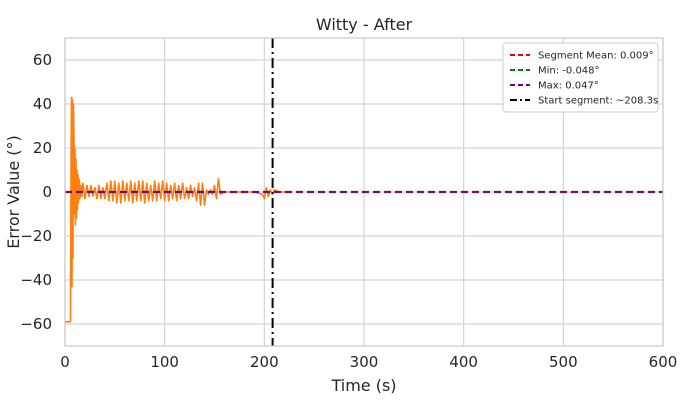  What do you see at coordinates (598, 101) in the screenshot?
I see `legend-entry: Start segment: ~208.3s` at bounding box center [598, 101].